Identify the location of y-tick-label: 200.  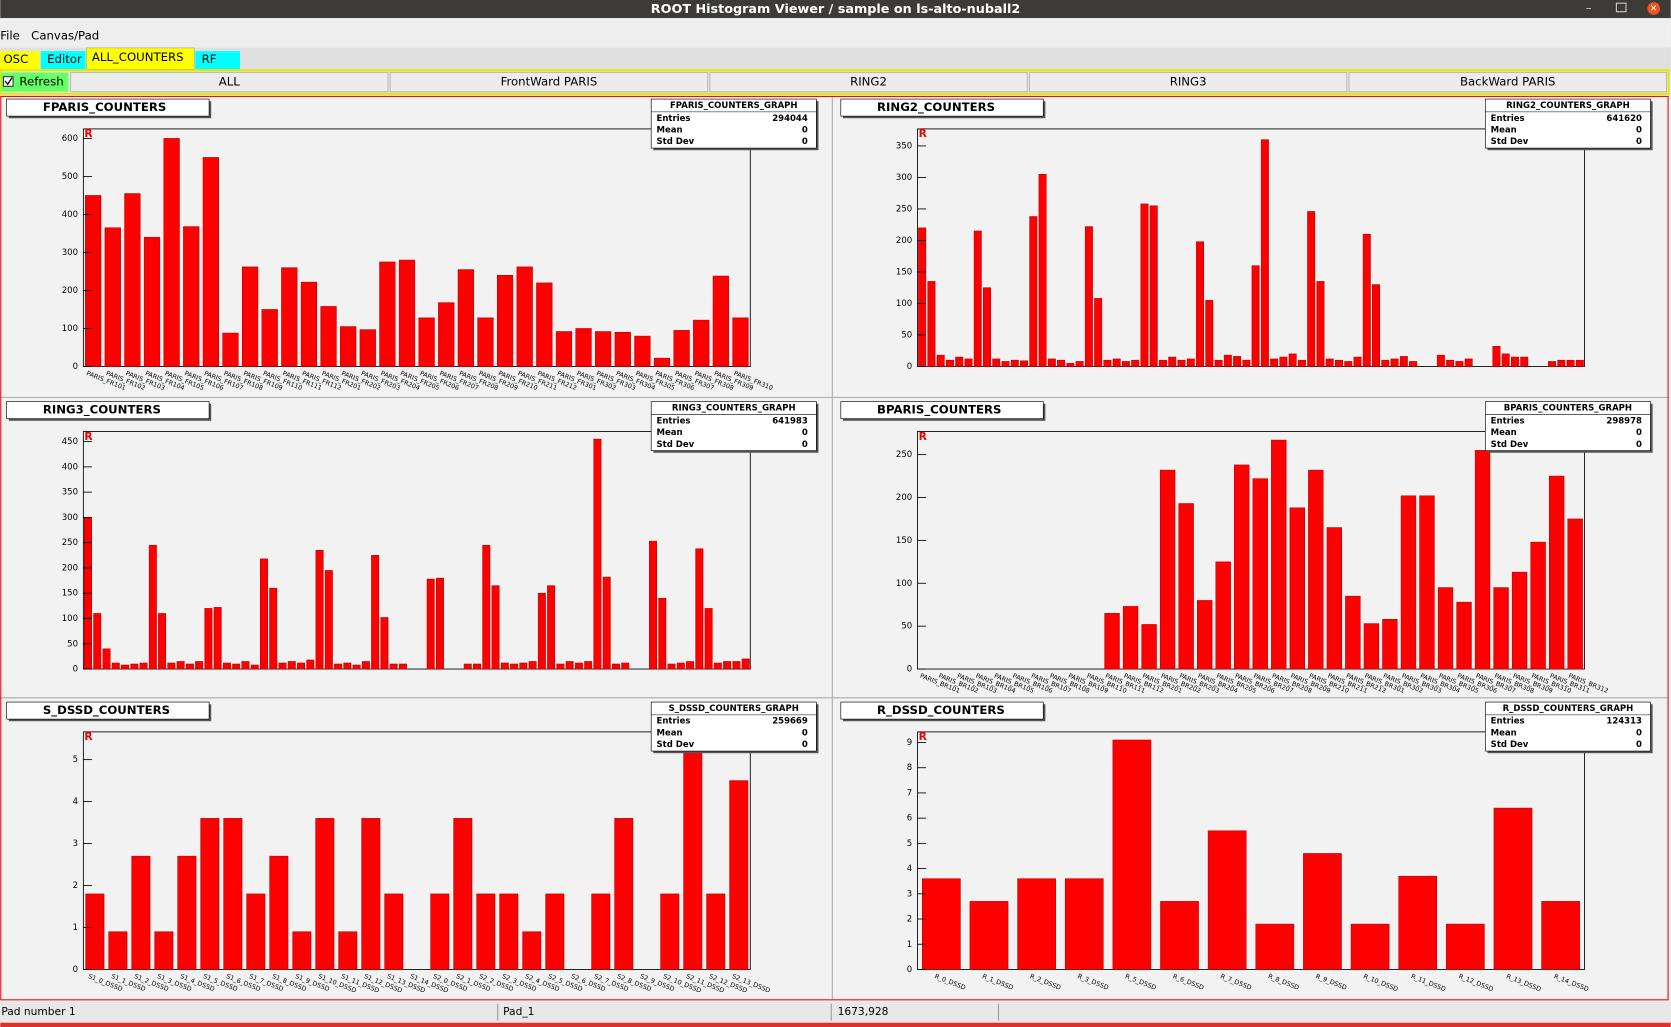
(904, 241).